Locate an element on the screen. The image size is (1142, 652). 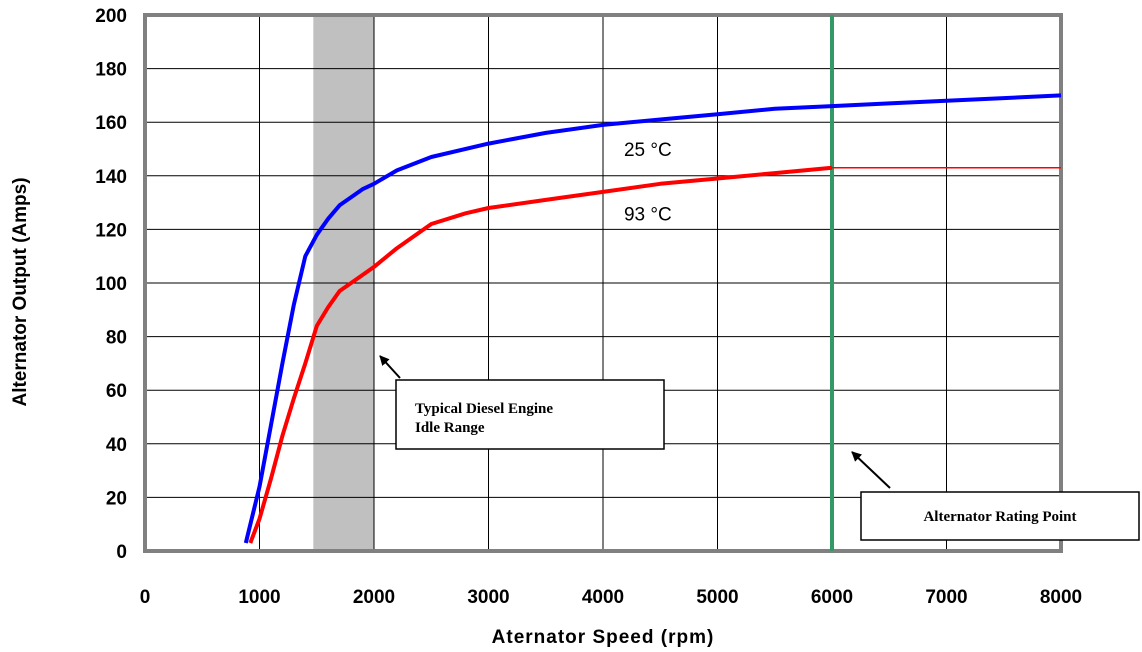
x-tick-label: 6000 is located at coordinates (832, 597).